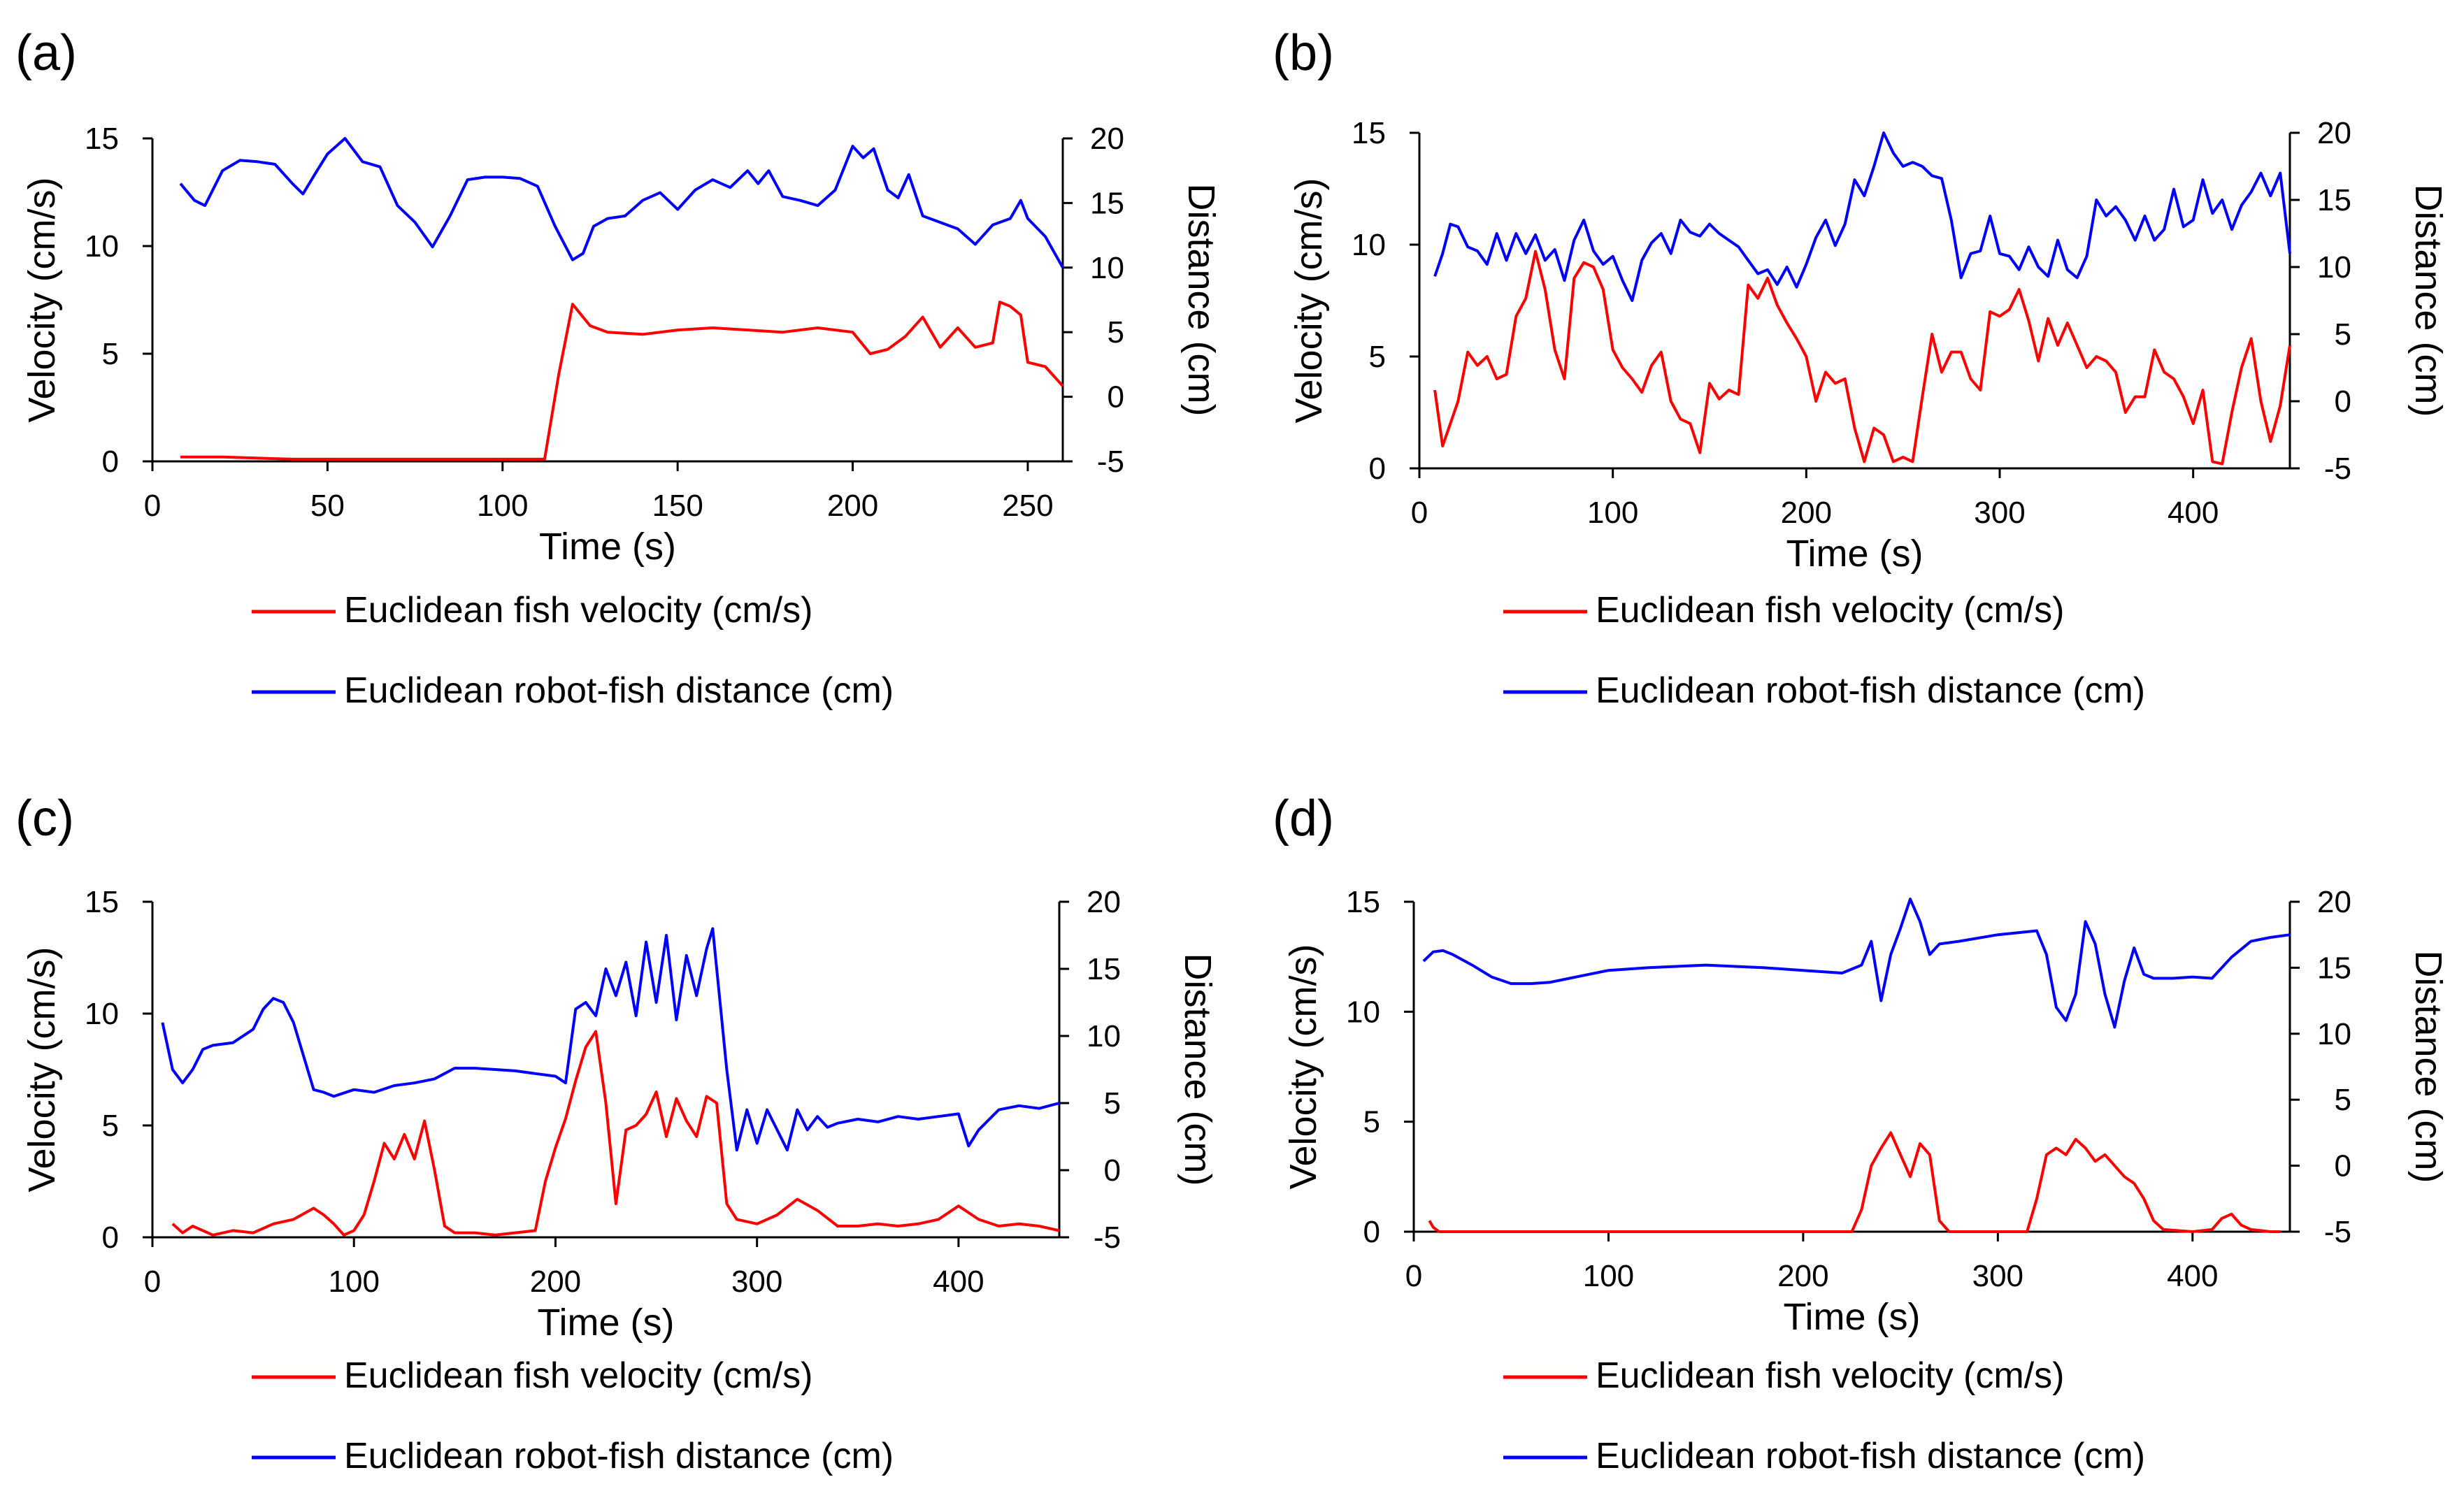 The width and height of the screenshot is (2450, 1512). I want to click on x-tick-label: 250, so click(1027, 506).